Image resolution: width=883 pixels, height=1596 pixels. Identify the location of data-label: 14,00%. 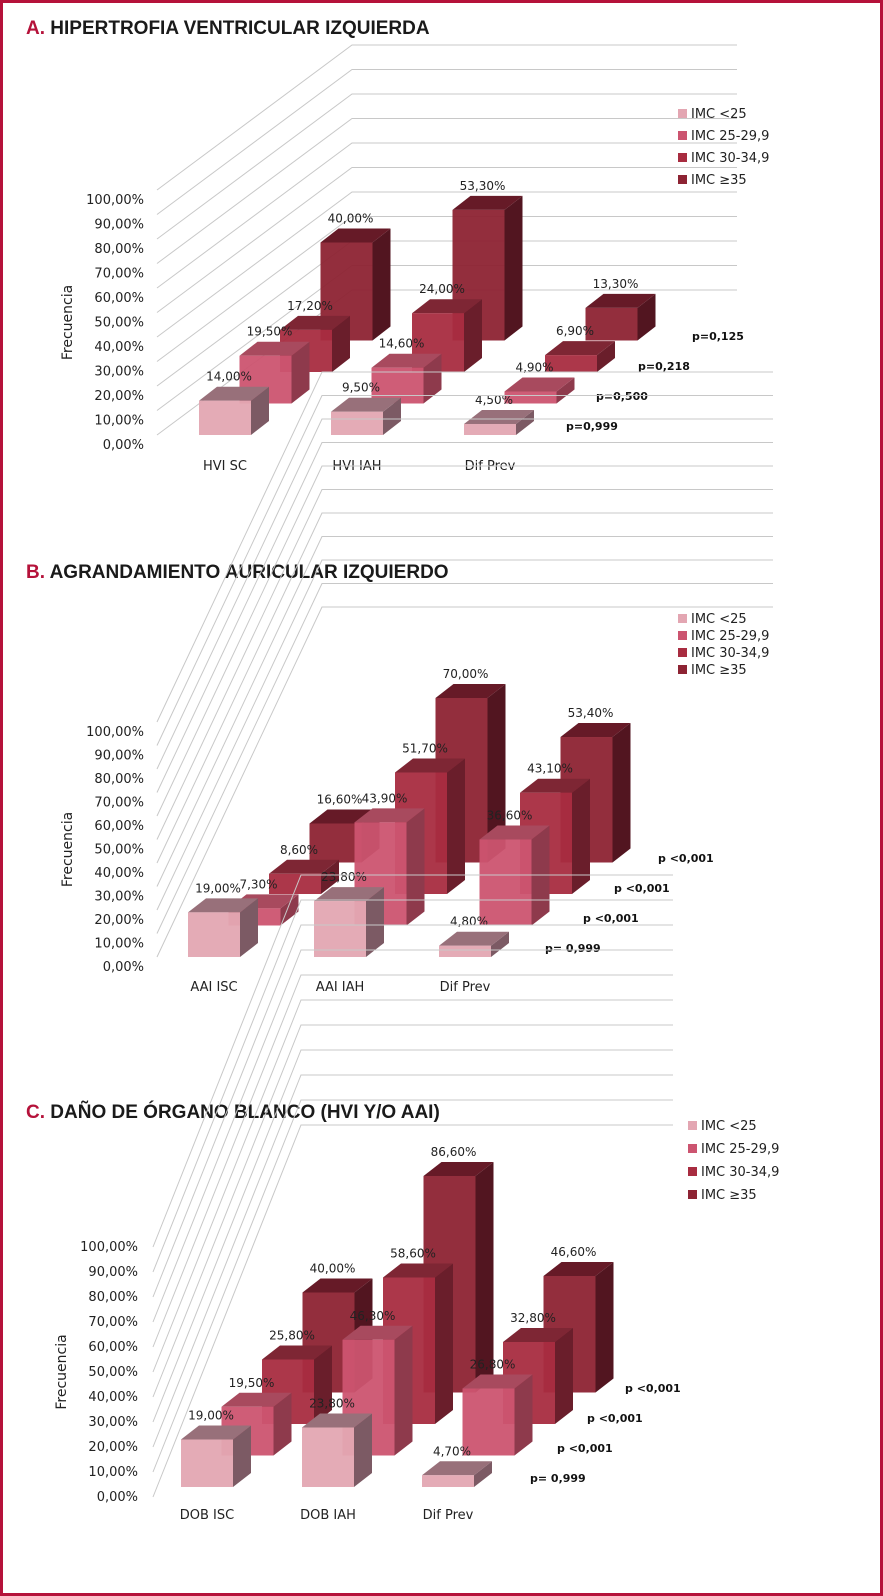
(229, 377).